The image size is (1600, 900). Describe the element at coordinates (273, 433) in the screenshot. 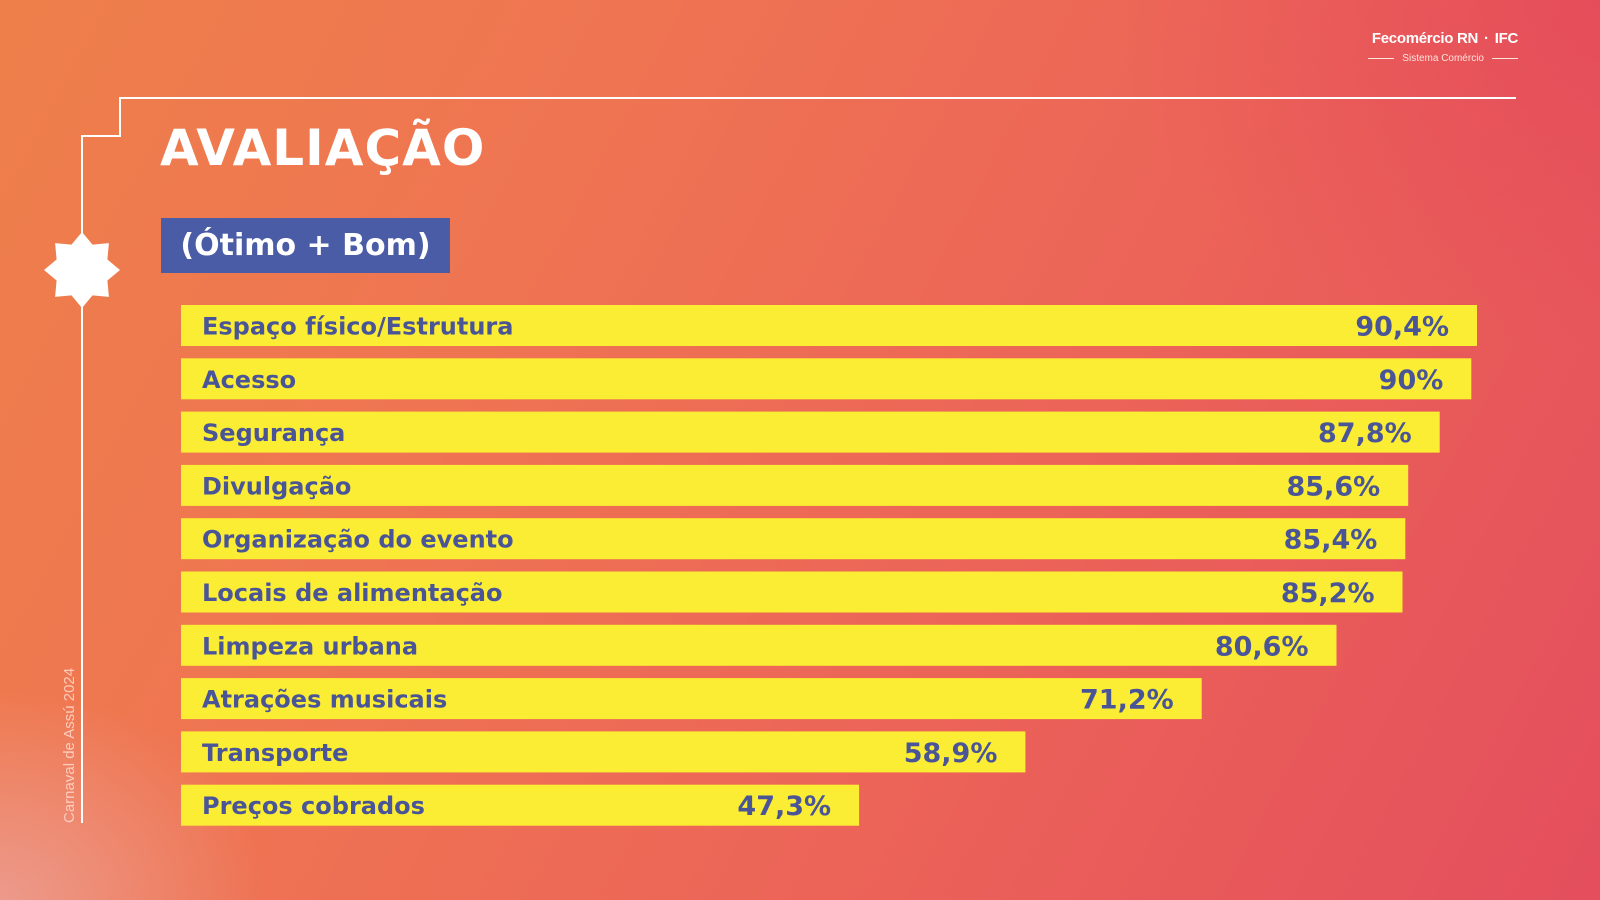

I see `category-label: Segurança` at that location.